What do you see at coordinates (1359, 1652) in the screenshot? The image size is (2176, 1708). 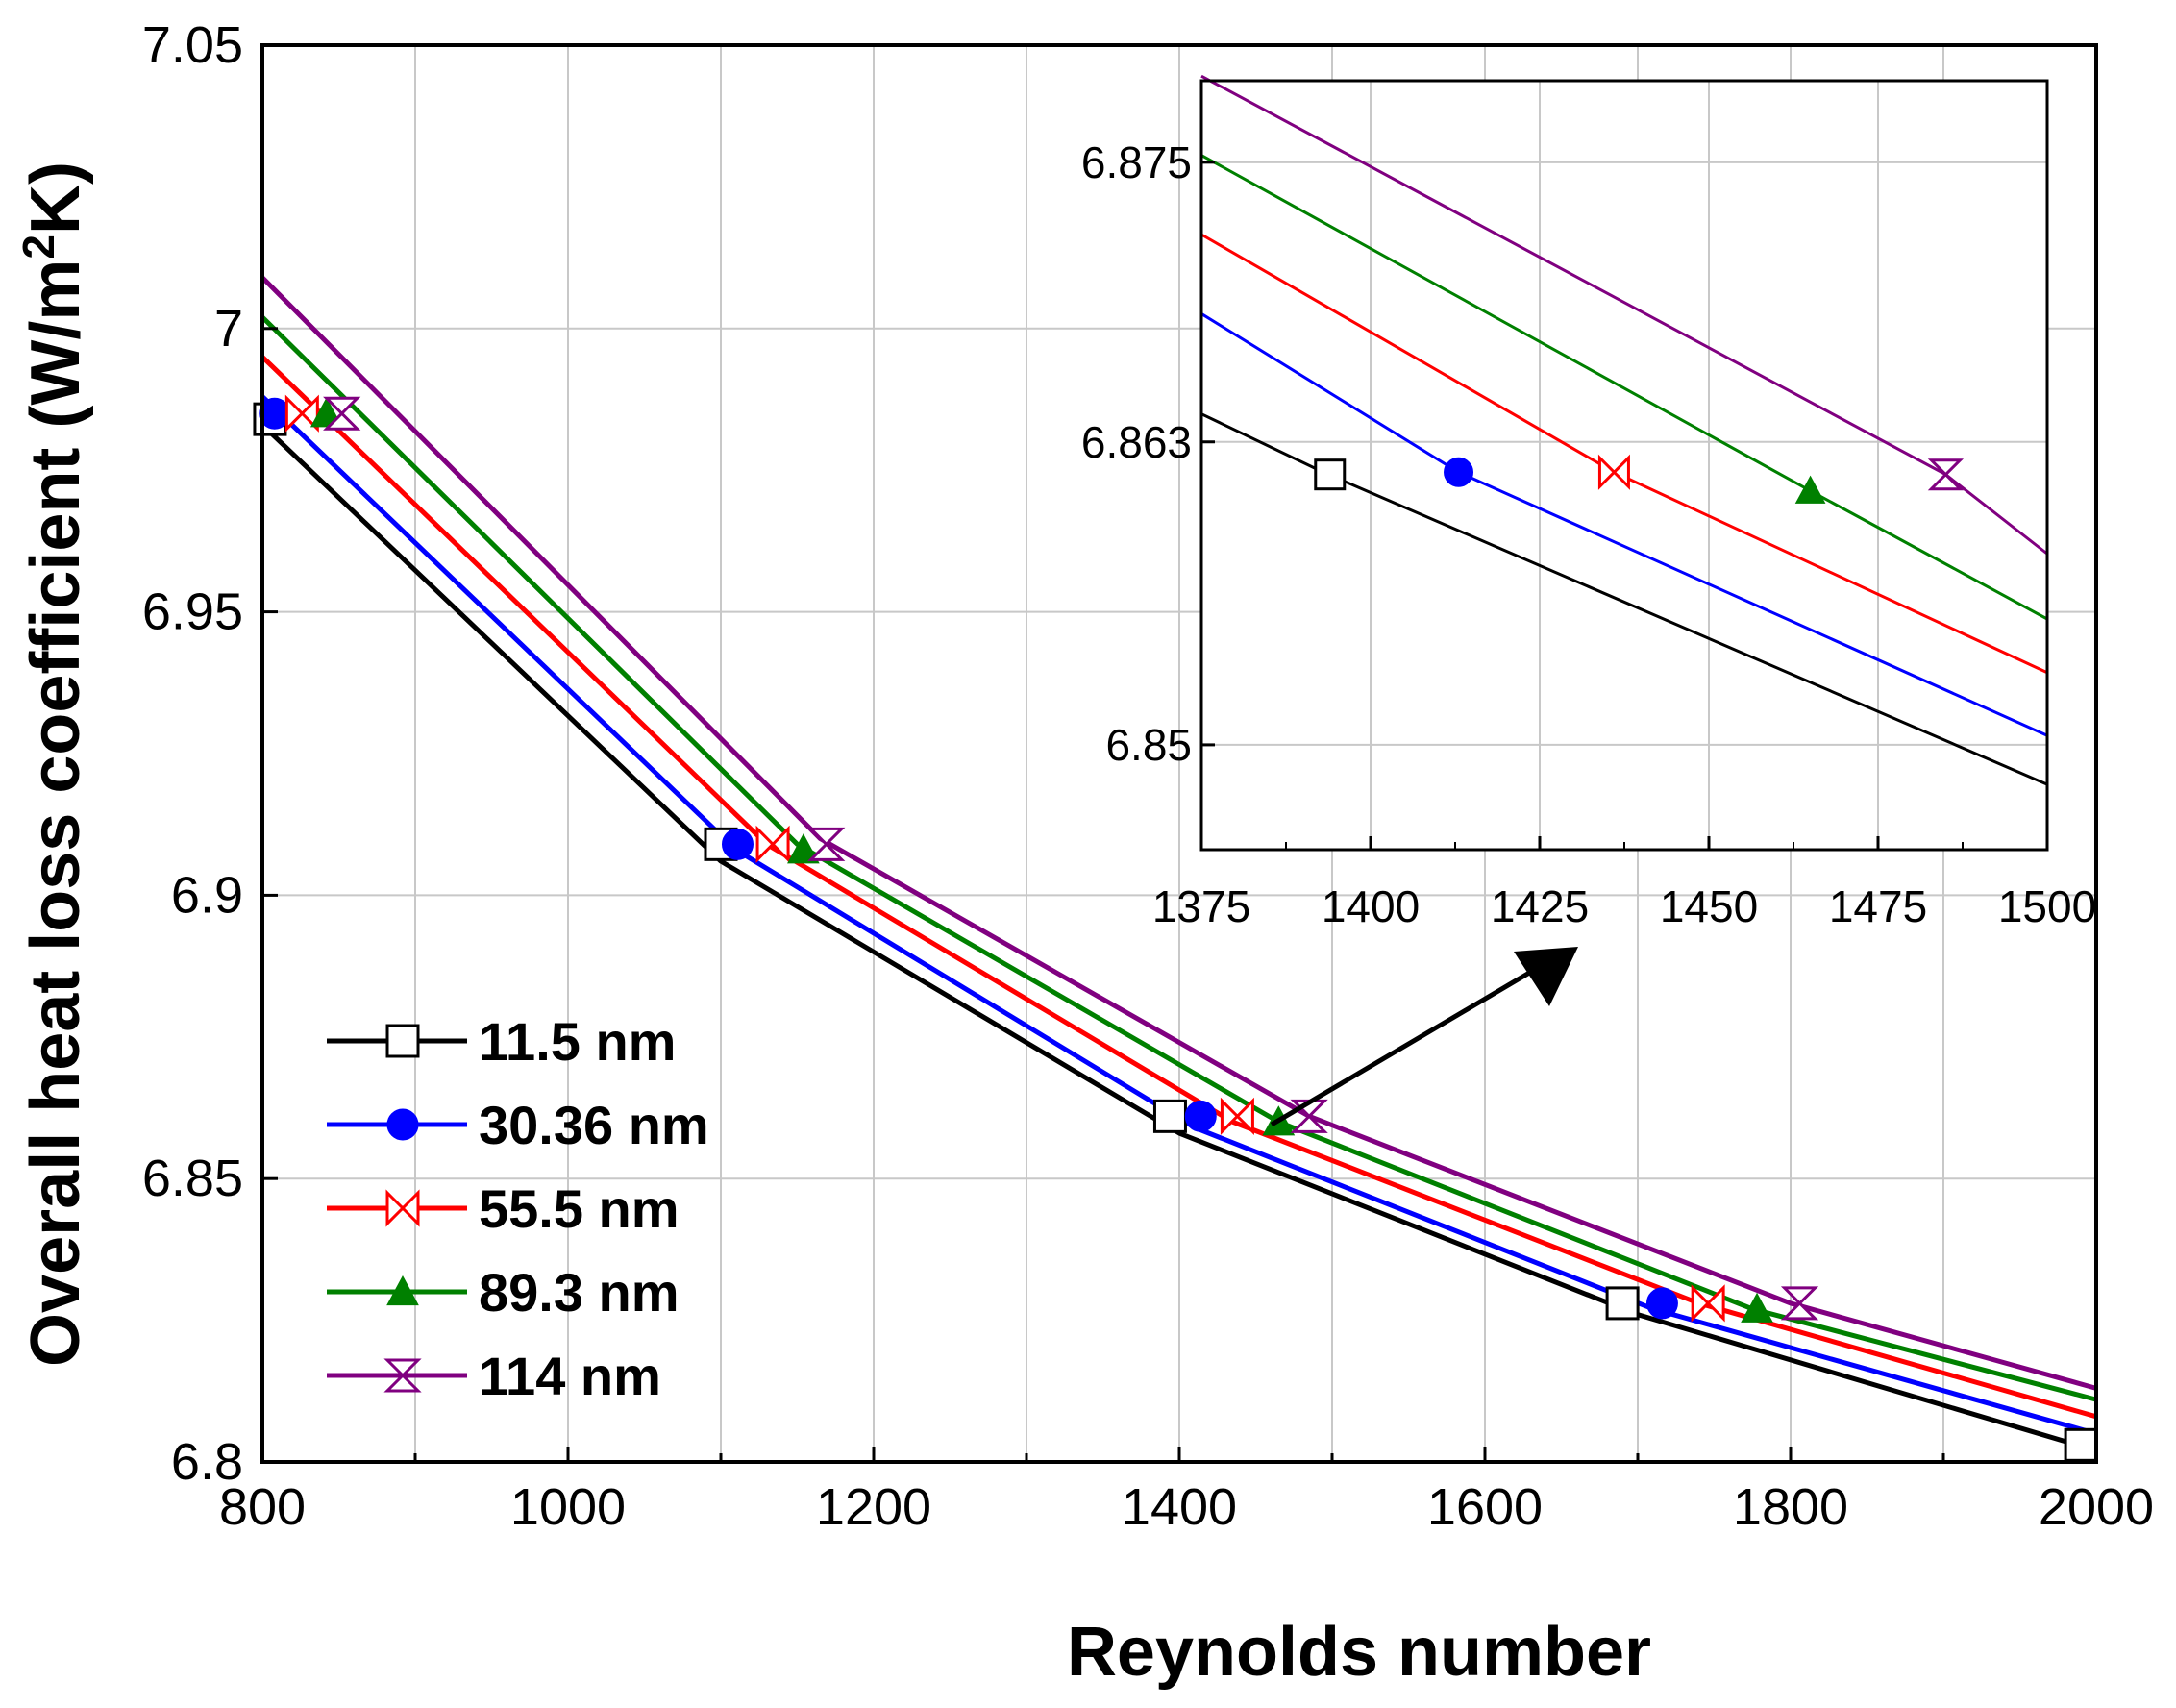 I see `x-axis-title: Reynolds number` at bounding box center [1359, 1652].